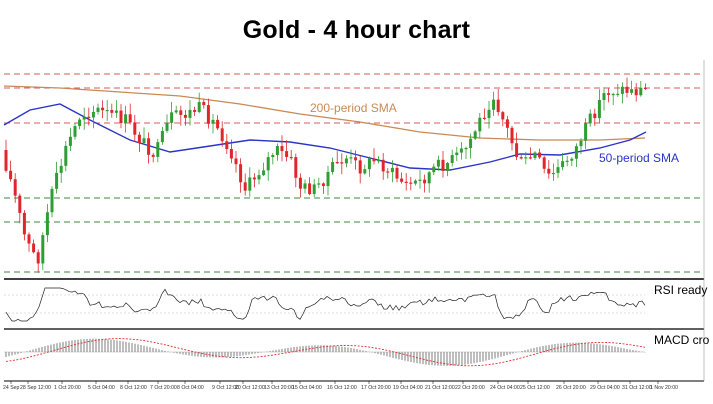 The height and width of the screenshot is (404, 713). What do you see at coordinates (133, 388) in the screenshot?
I see `x-tick-label-4: 8 Oct 12:00` at bounding box center [133, 388].